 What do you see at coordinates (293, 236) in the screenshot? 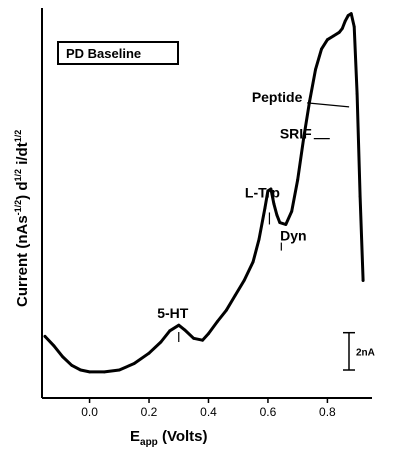
I see `annotation-label: Dyn` at bounding box center [293, 236].